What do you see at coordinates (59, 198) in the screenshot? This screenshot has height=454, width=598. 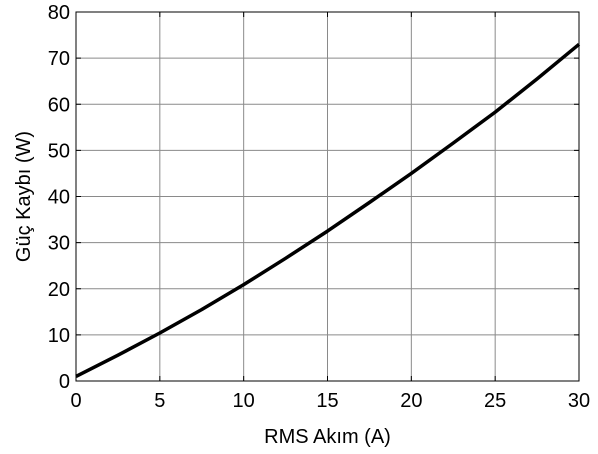 I see `y-tick-label: 40` at bounding box center [59, 198].